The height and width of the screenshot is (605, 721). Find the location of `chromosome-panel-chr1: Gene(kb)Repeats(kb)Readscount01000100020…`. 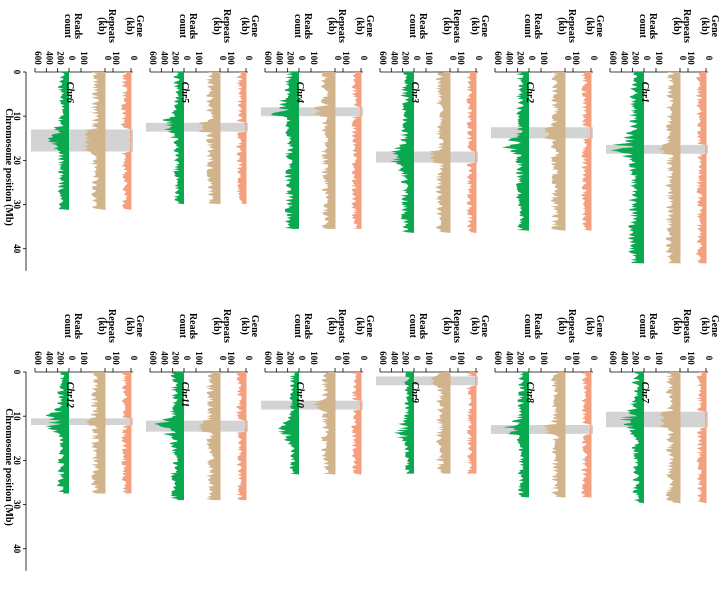

chromosome-panel-chr1: Gene(kb)Repeats(kb)Readscount01000100020… is located at coordinates (663, 136).